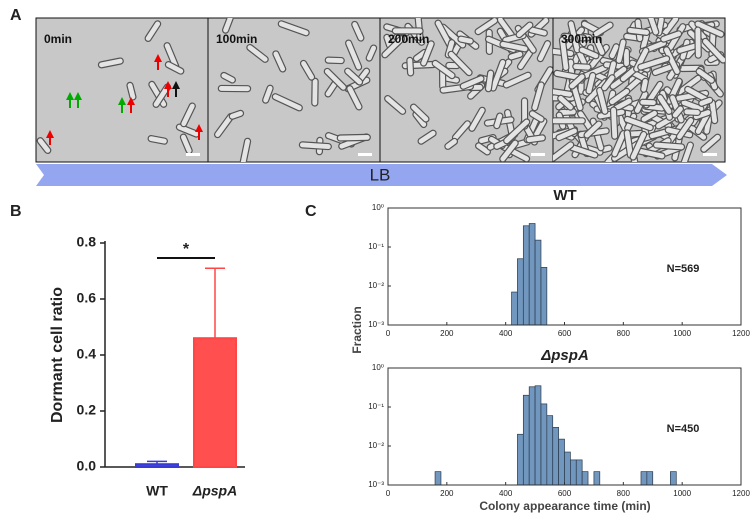  Describe the element at coordinates (624, 493) in the screenshot. I see `x-tick-label: 800` at that location.